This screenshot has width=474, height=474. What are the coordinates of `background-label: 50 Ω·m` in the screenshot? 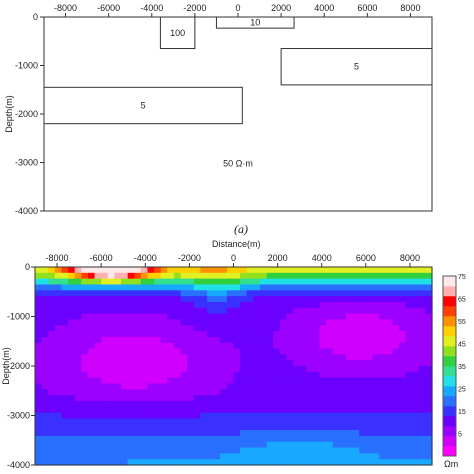 It's located at (238, 164).